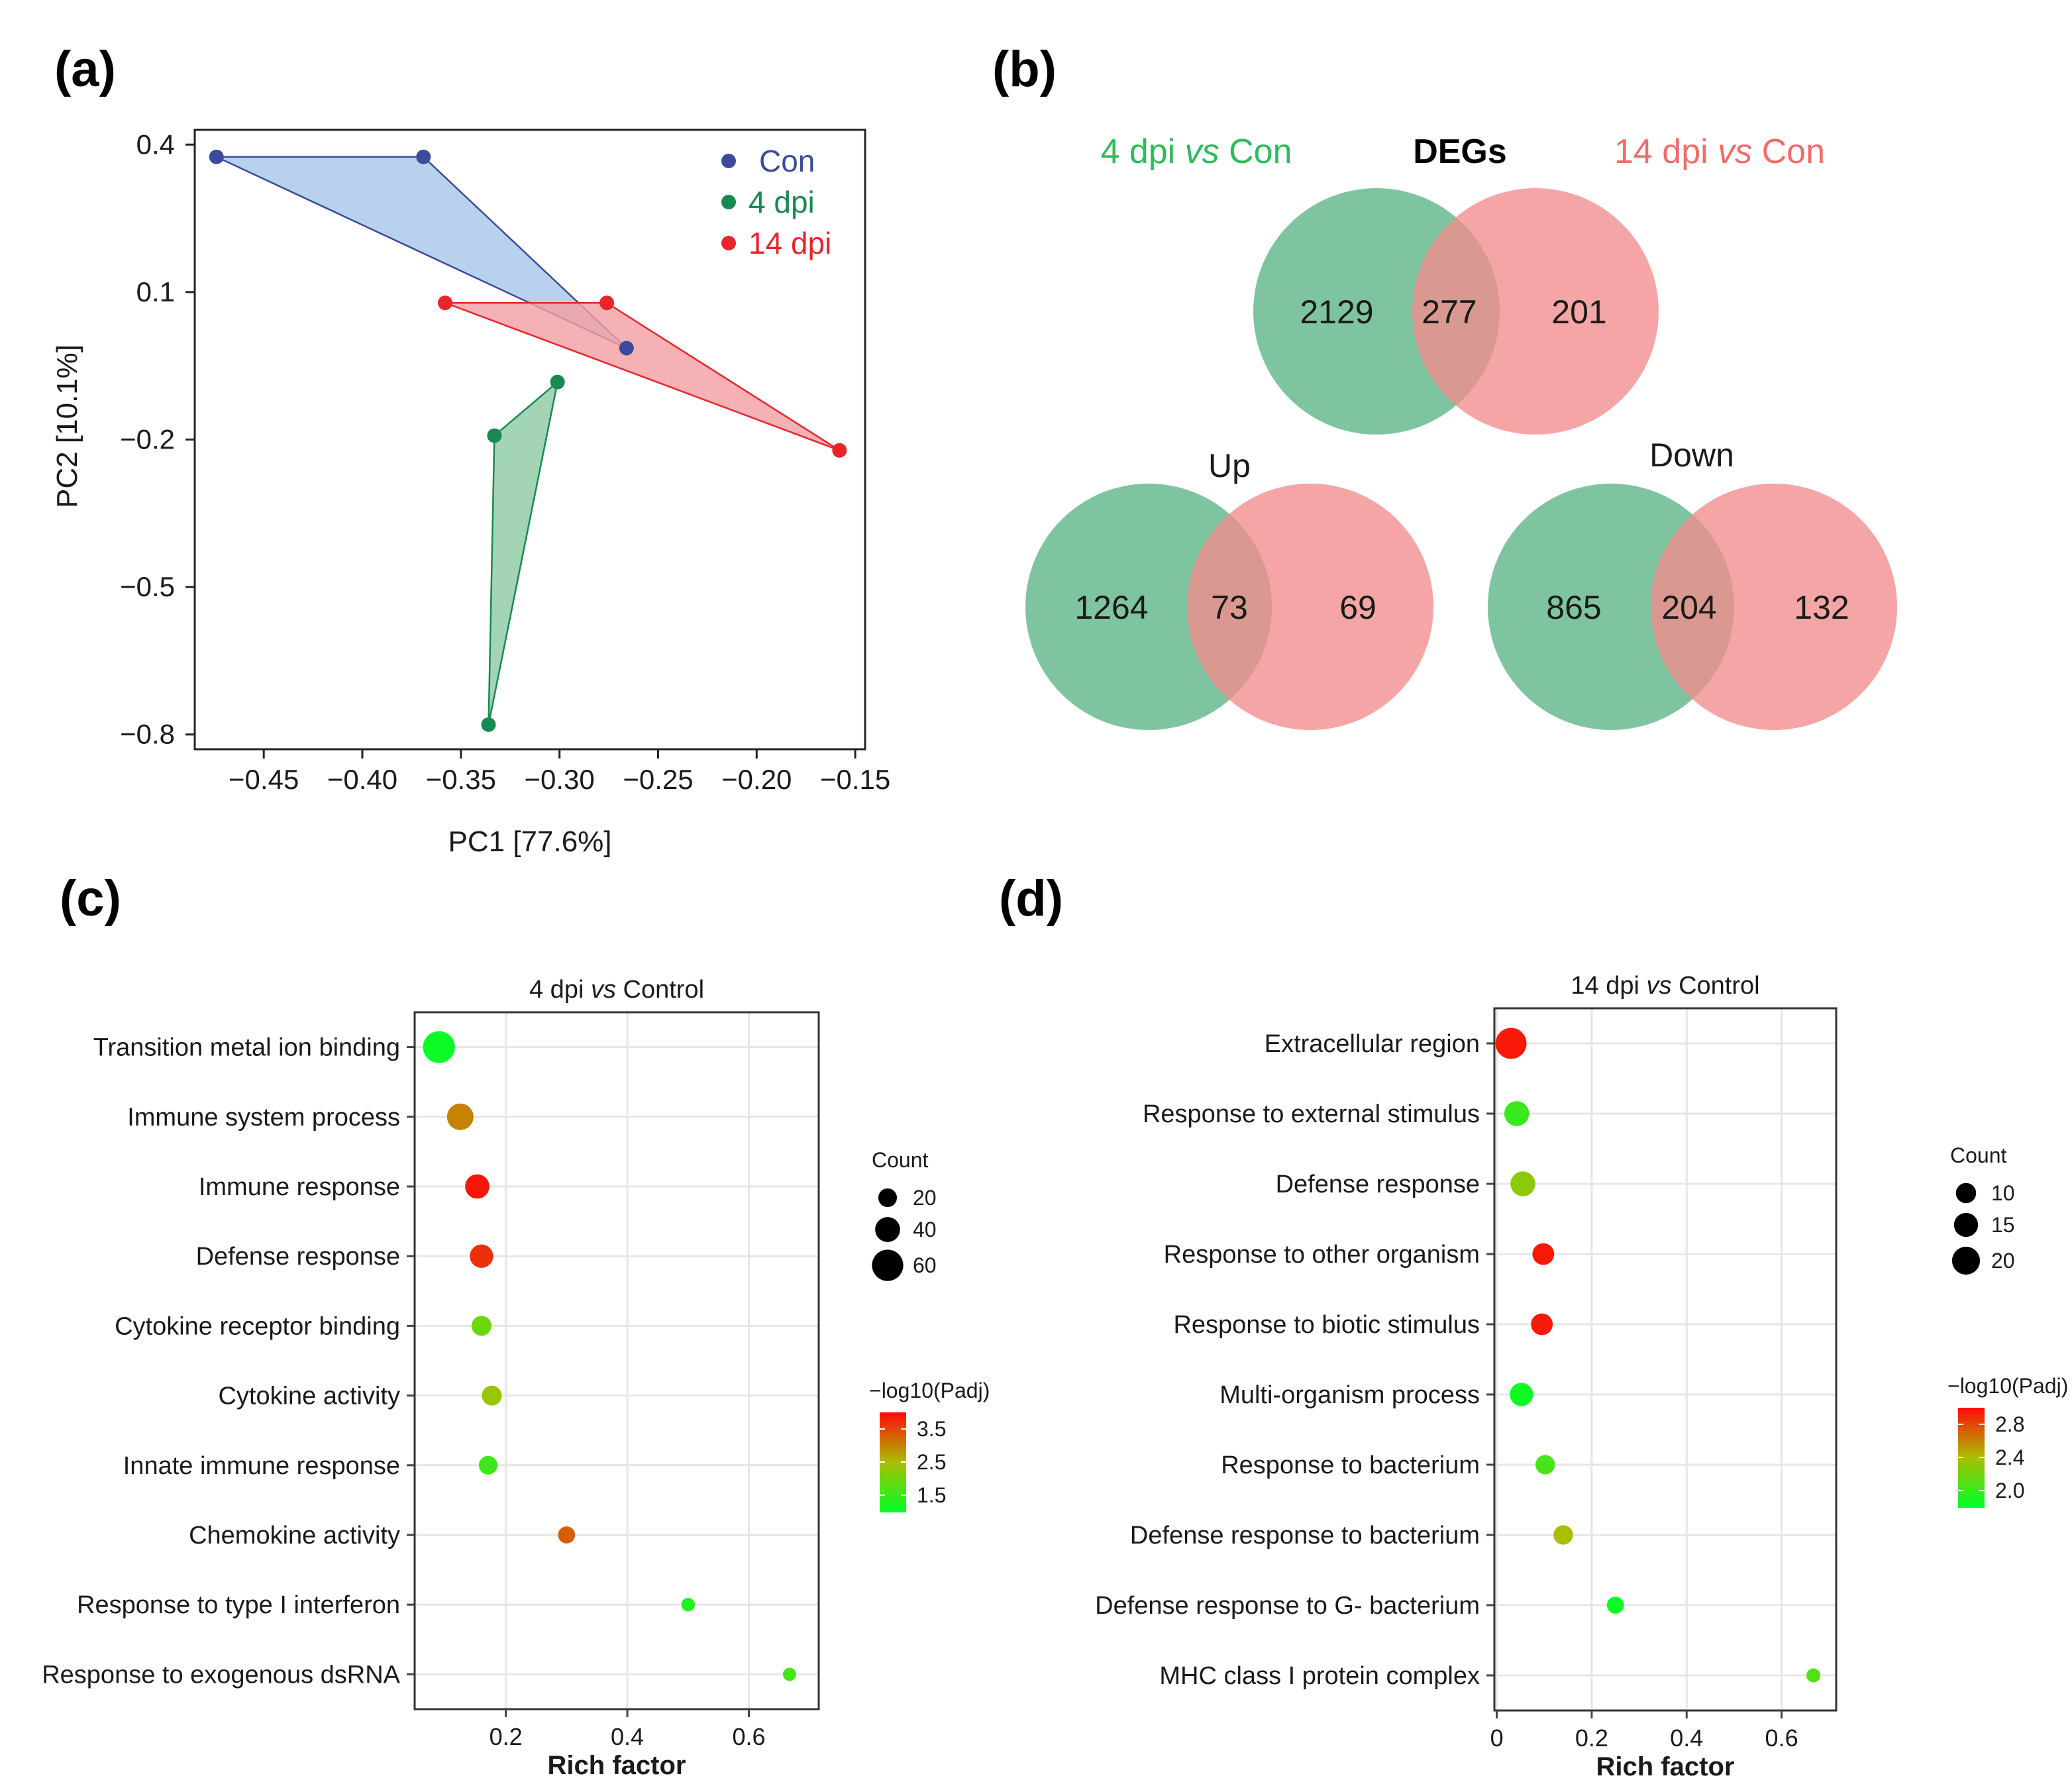  What do you see at coordinates (1665, 1766) in the screenshot?
I see `go14-x-axis-title: Rich factor` at bounding box center [1665, 1766].